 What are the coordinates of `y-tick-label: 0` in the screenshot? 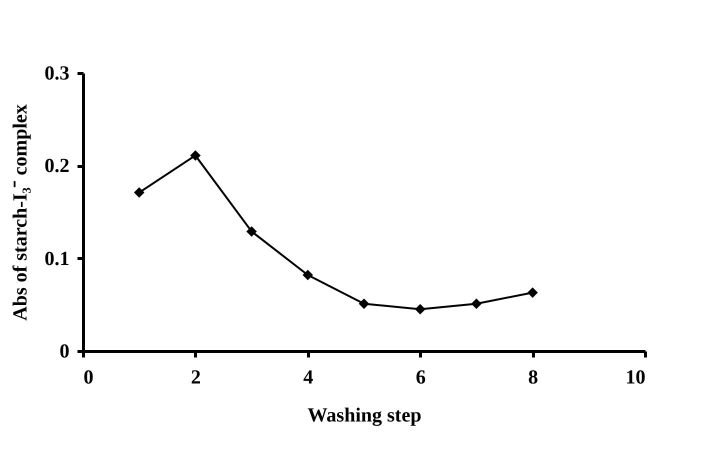 It's located at (65, 351).